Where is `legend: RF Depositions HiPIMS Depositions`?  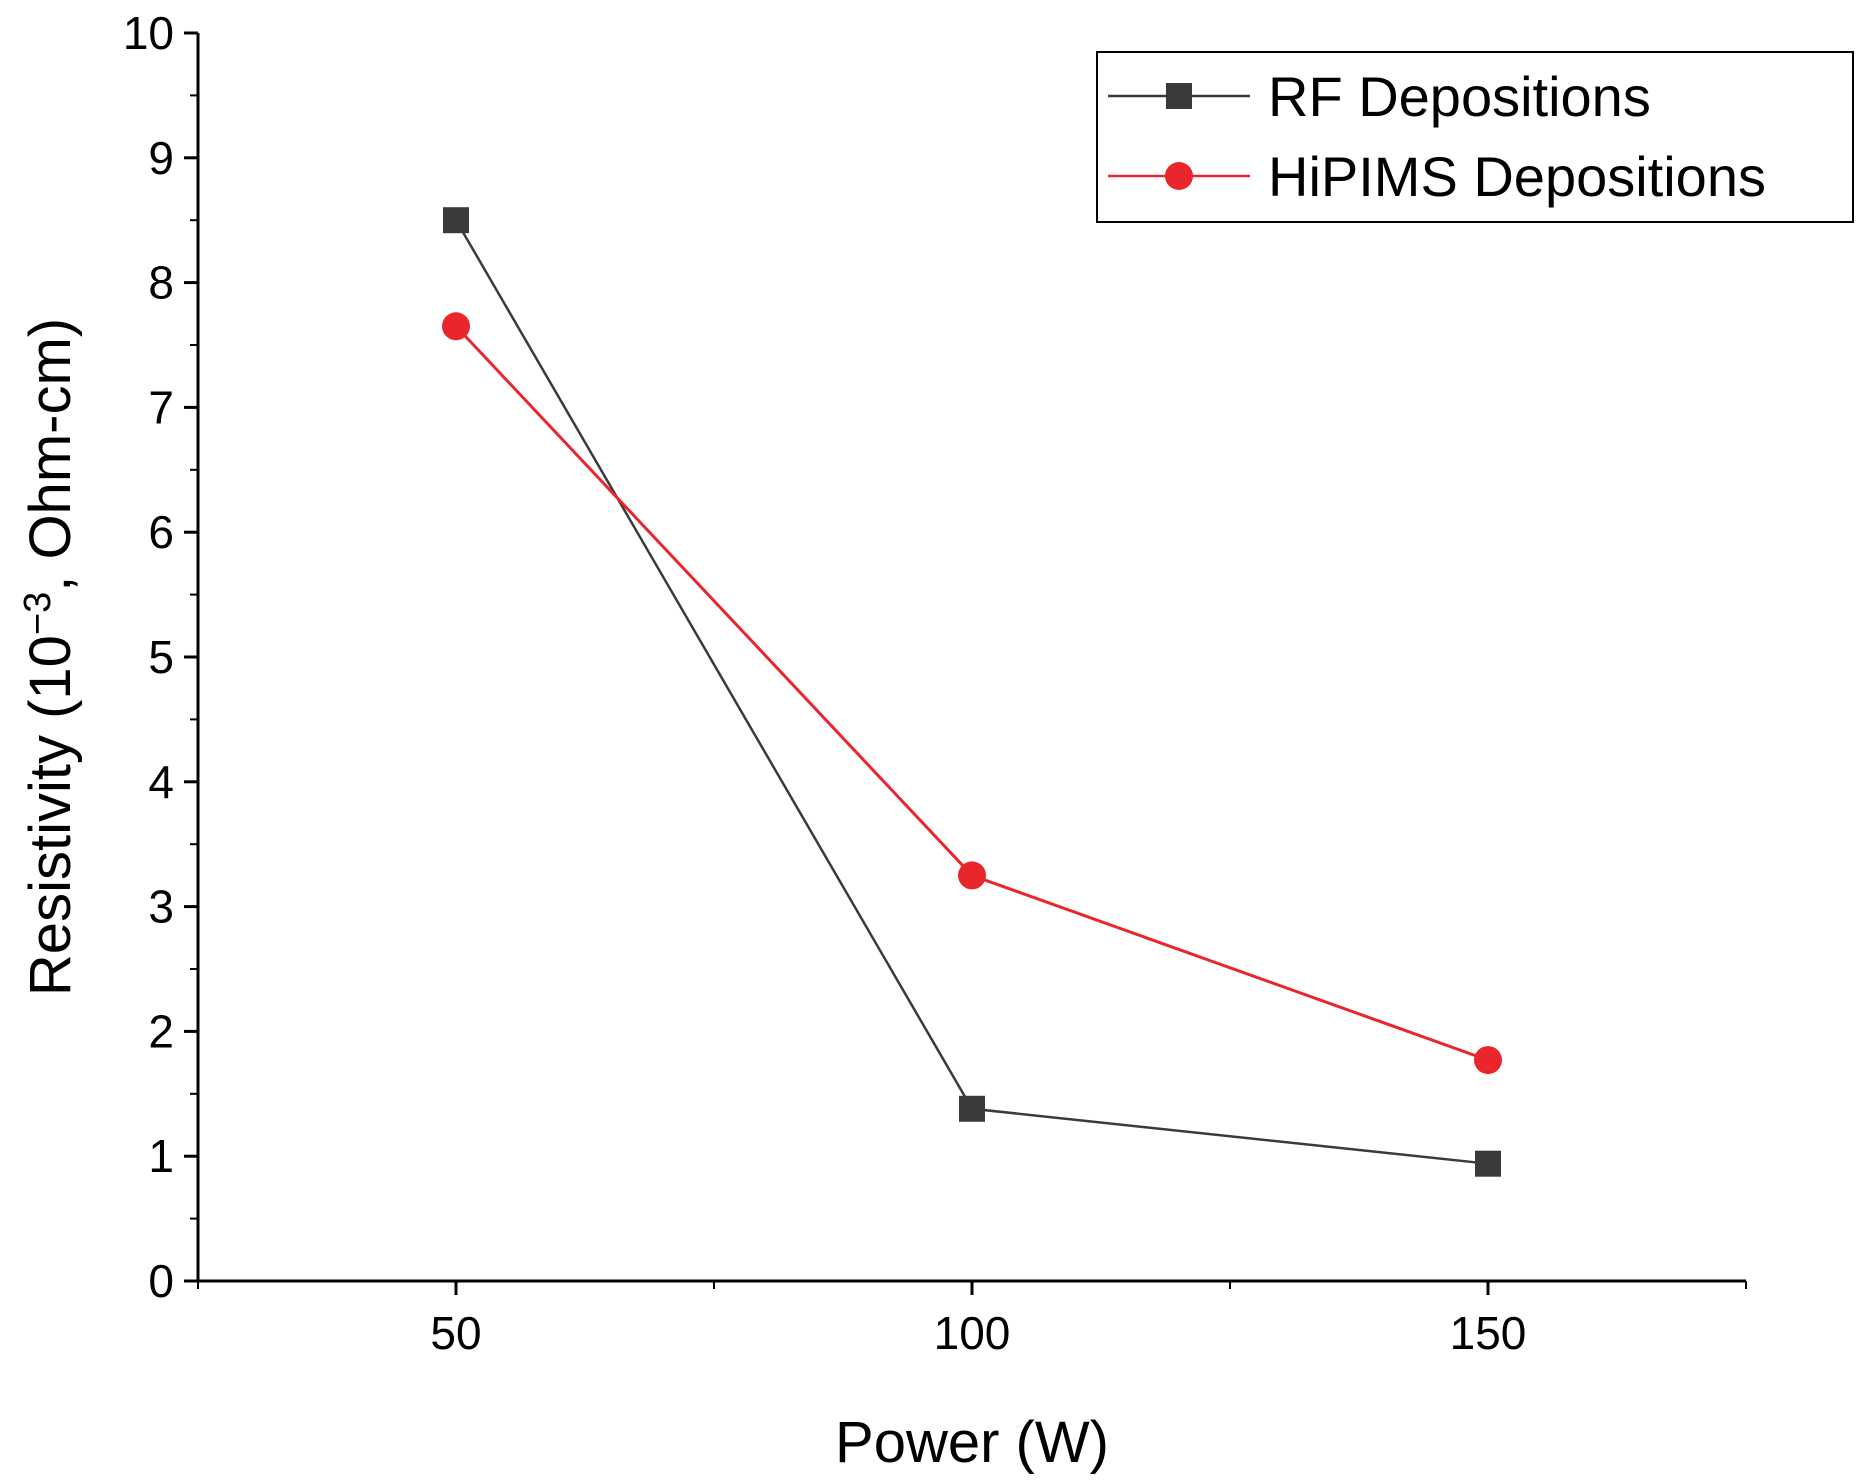 legend: RF Depositions HiPIMS Depositions is located at coordinates (1475, 137).